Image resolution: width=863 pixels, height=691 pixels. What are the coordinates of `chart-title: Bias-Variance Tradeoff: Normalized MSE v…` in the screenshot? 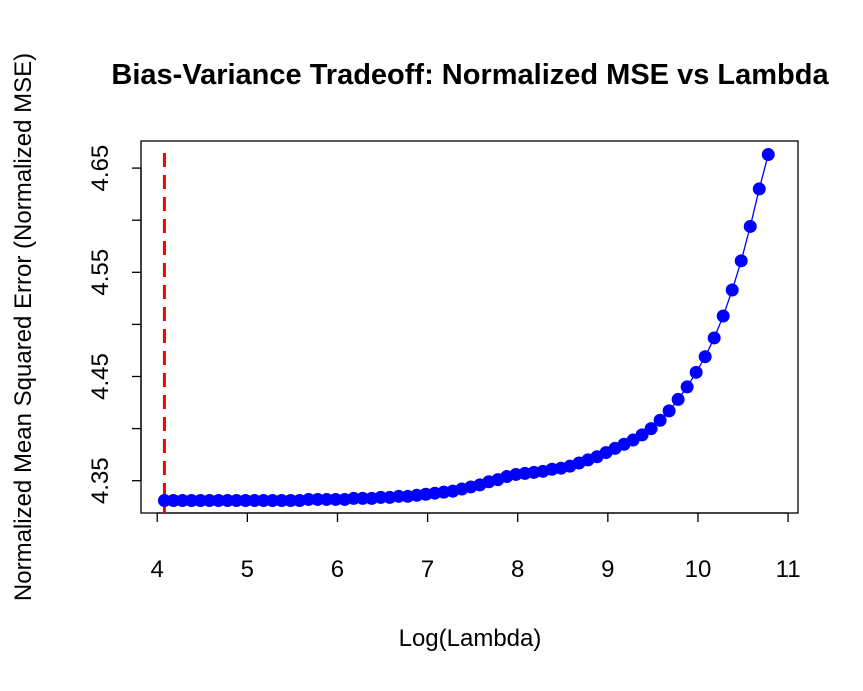 It's located at (470, 75).